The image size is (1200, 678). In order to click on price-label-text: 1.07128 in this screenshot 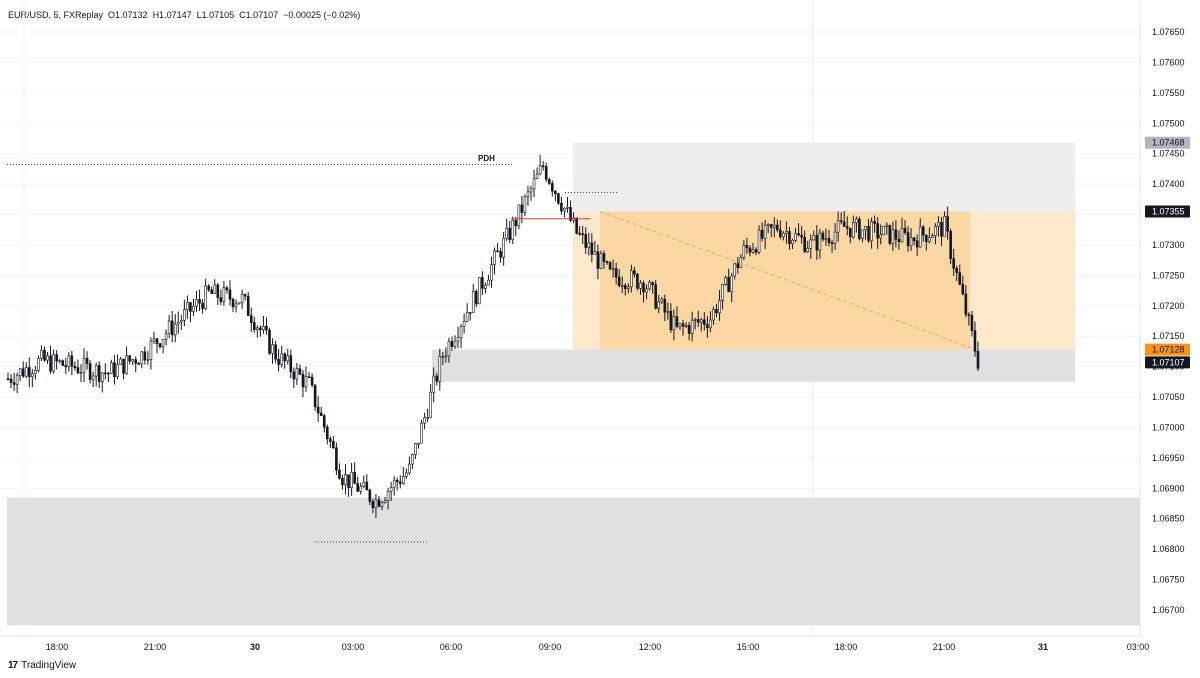, I will do `click(1168, 350)`.